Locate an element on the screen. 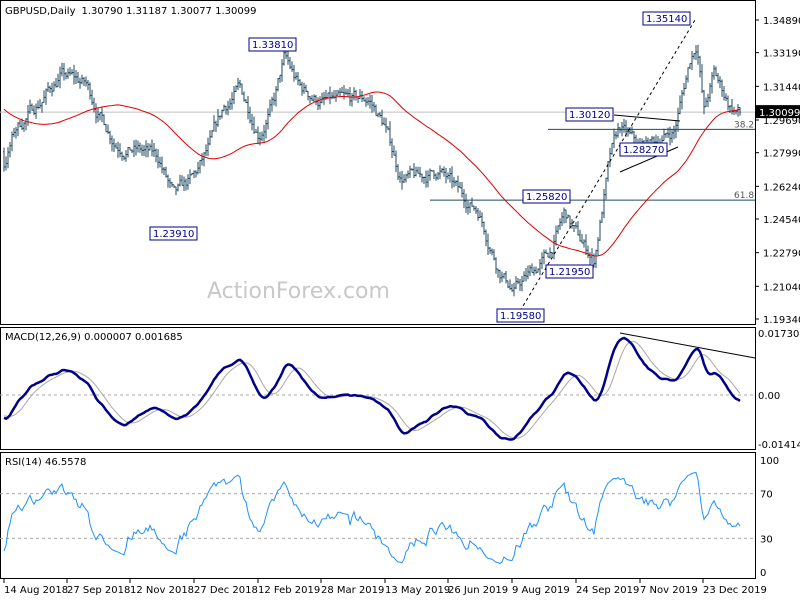  date-tick-label: 9 Aug 2019 is located at coordinates (541, 590).